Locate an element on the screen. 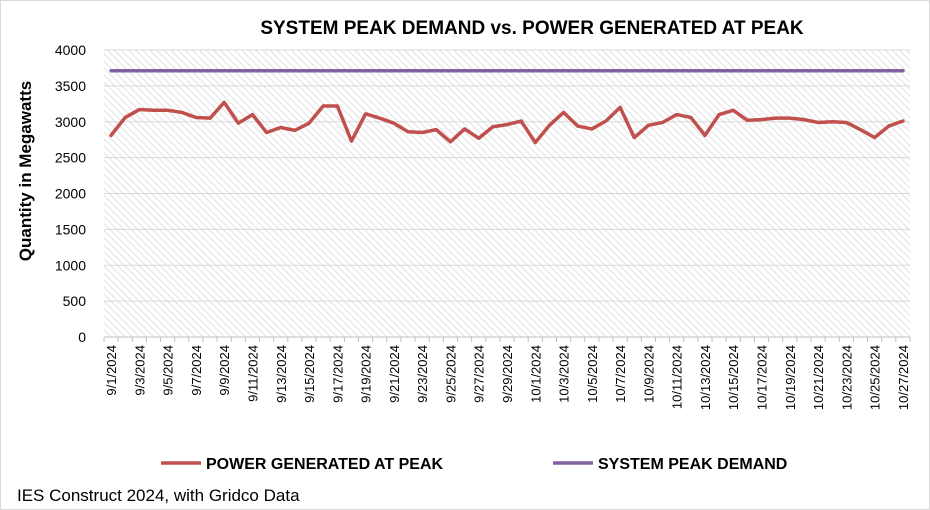  x-tick-label: 9/17/2024 is located at coordinates (337, 374).